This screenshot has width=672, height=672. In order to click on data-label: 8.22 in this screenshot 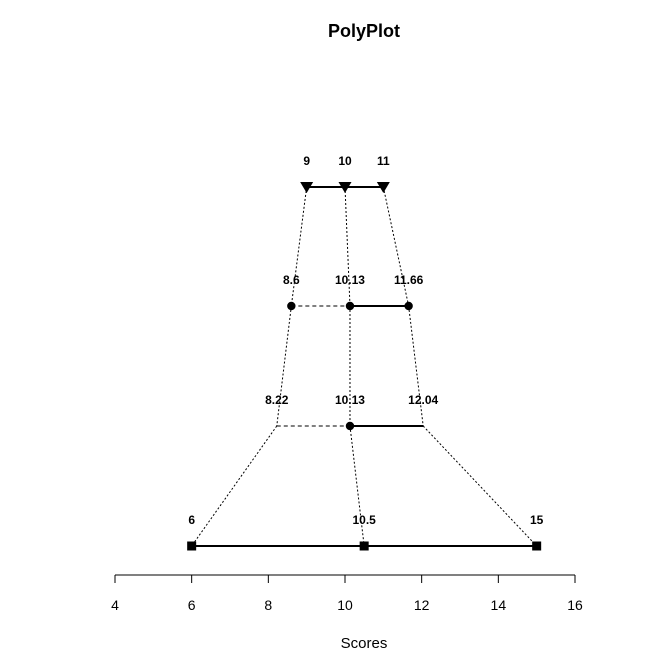, I will do `click(277, 400)`.